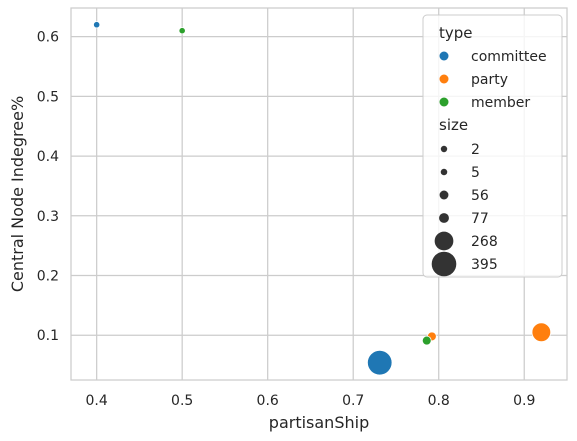  I want to click on legend-size-label: 5, so click(475, 173).